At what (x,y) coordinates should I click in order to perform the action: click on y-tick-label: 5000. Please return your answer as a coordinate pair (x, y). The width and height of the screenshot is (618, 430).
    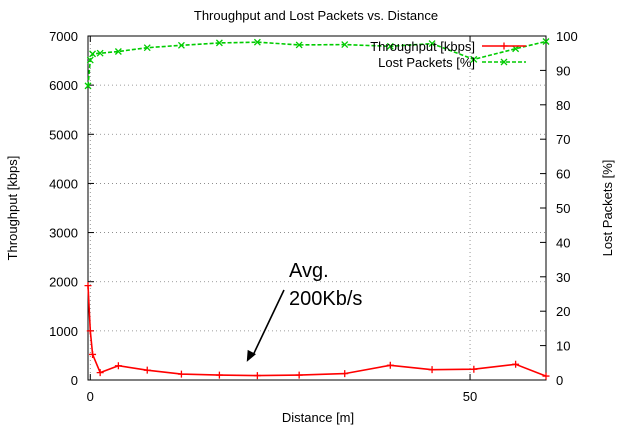
    Looking at the image, I should click on (63, 134).